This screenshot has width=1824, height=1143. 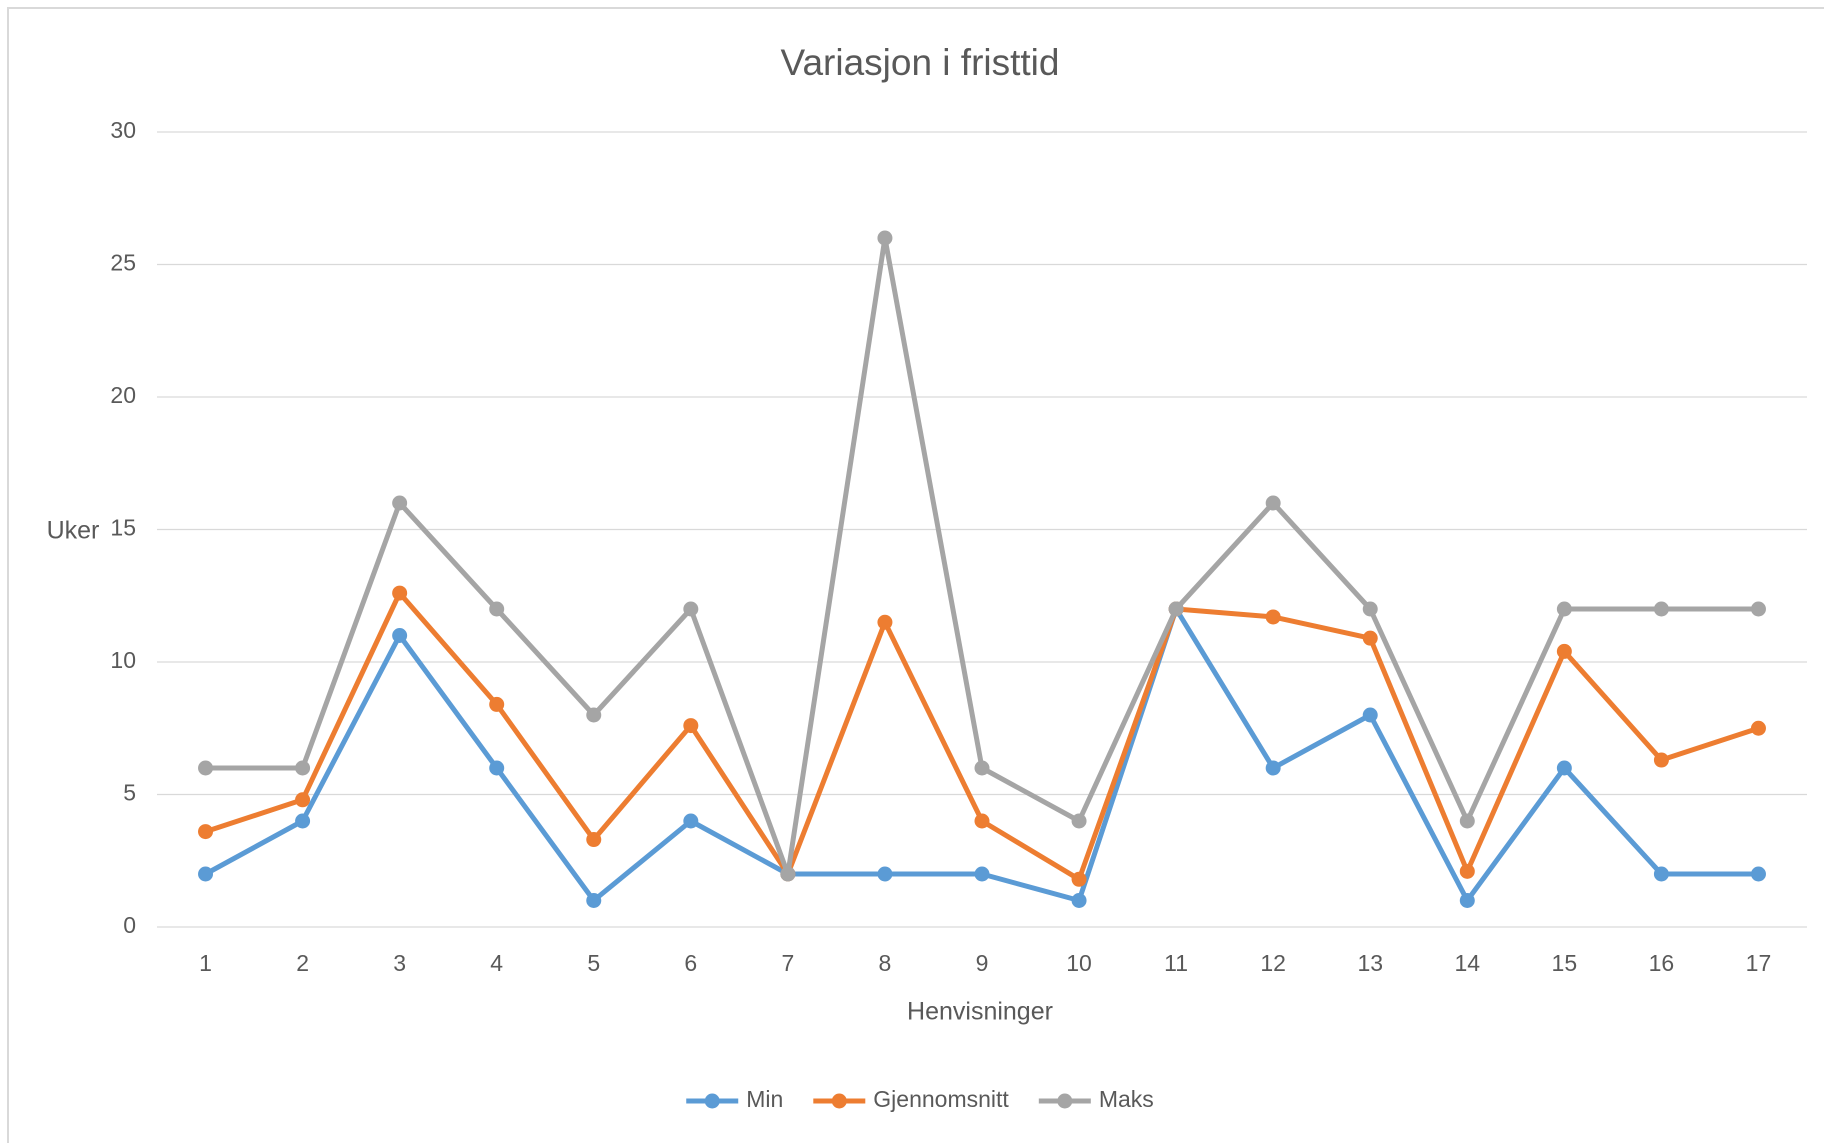 What do you see at coordinates (920, 62) in the screenshot?
I see `chart-title: Variasjon i fristtid` at bounding box center [920, 62].